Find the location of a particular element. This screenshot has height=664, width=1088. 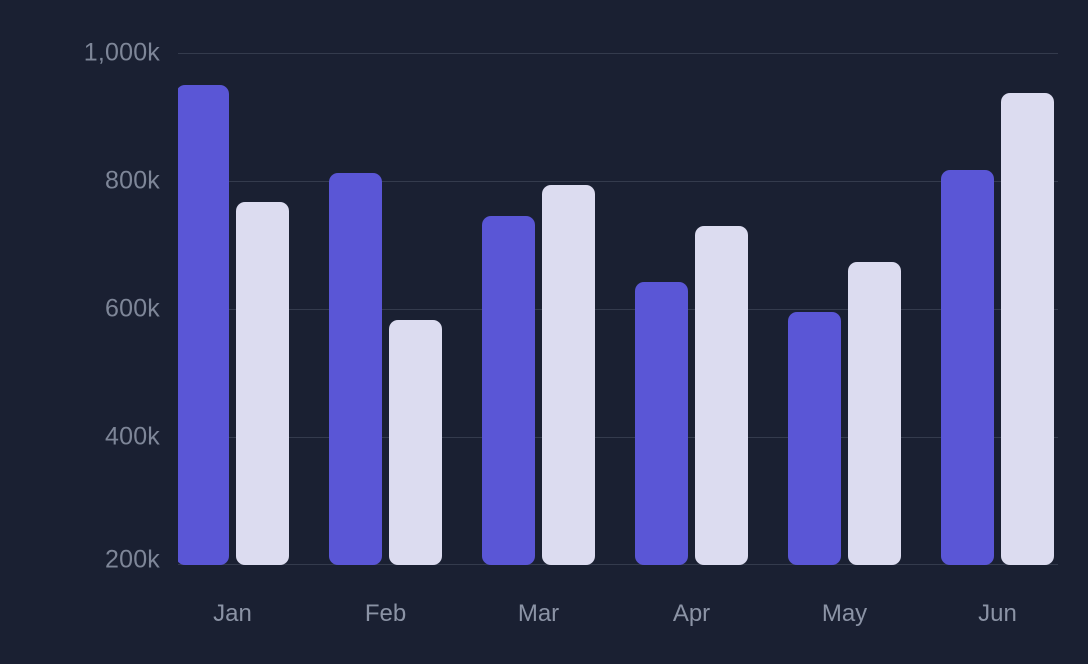

x-tick-label-apr: Apr is located at coordinates (691, 613).